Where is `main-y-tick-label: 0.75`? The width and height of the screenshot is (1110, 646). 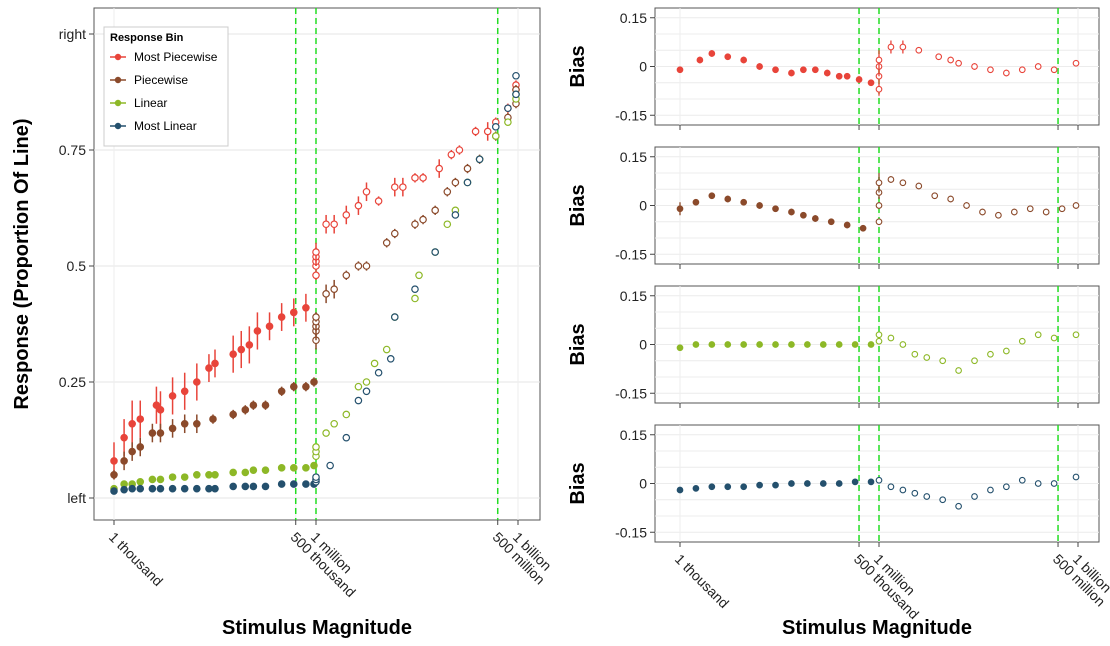
main-y-tick-label: 0.75 is located at coordinates (72, 150).